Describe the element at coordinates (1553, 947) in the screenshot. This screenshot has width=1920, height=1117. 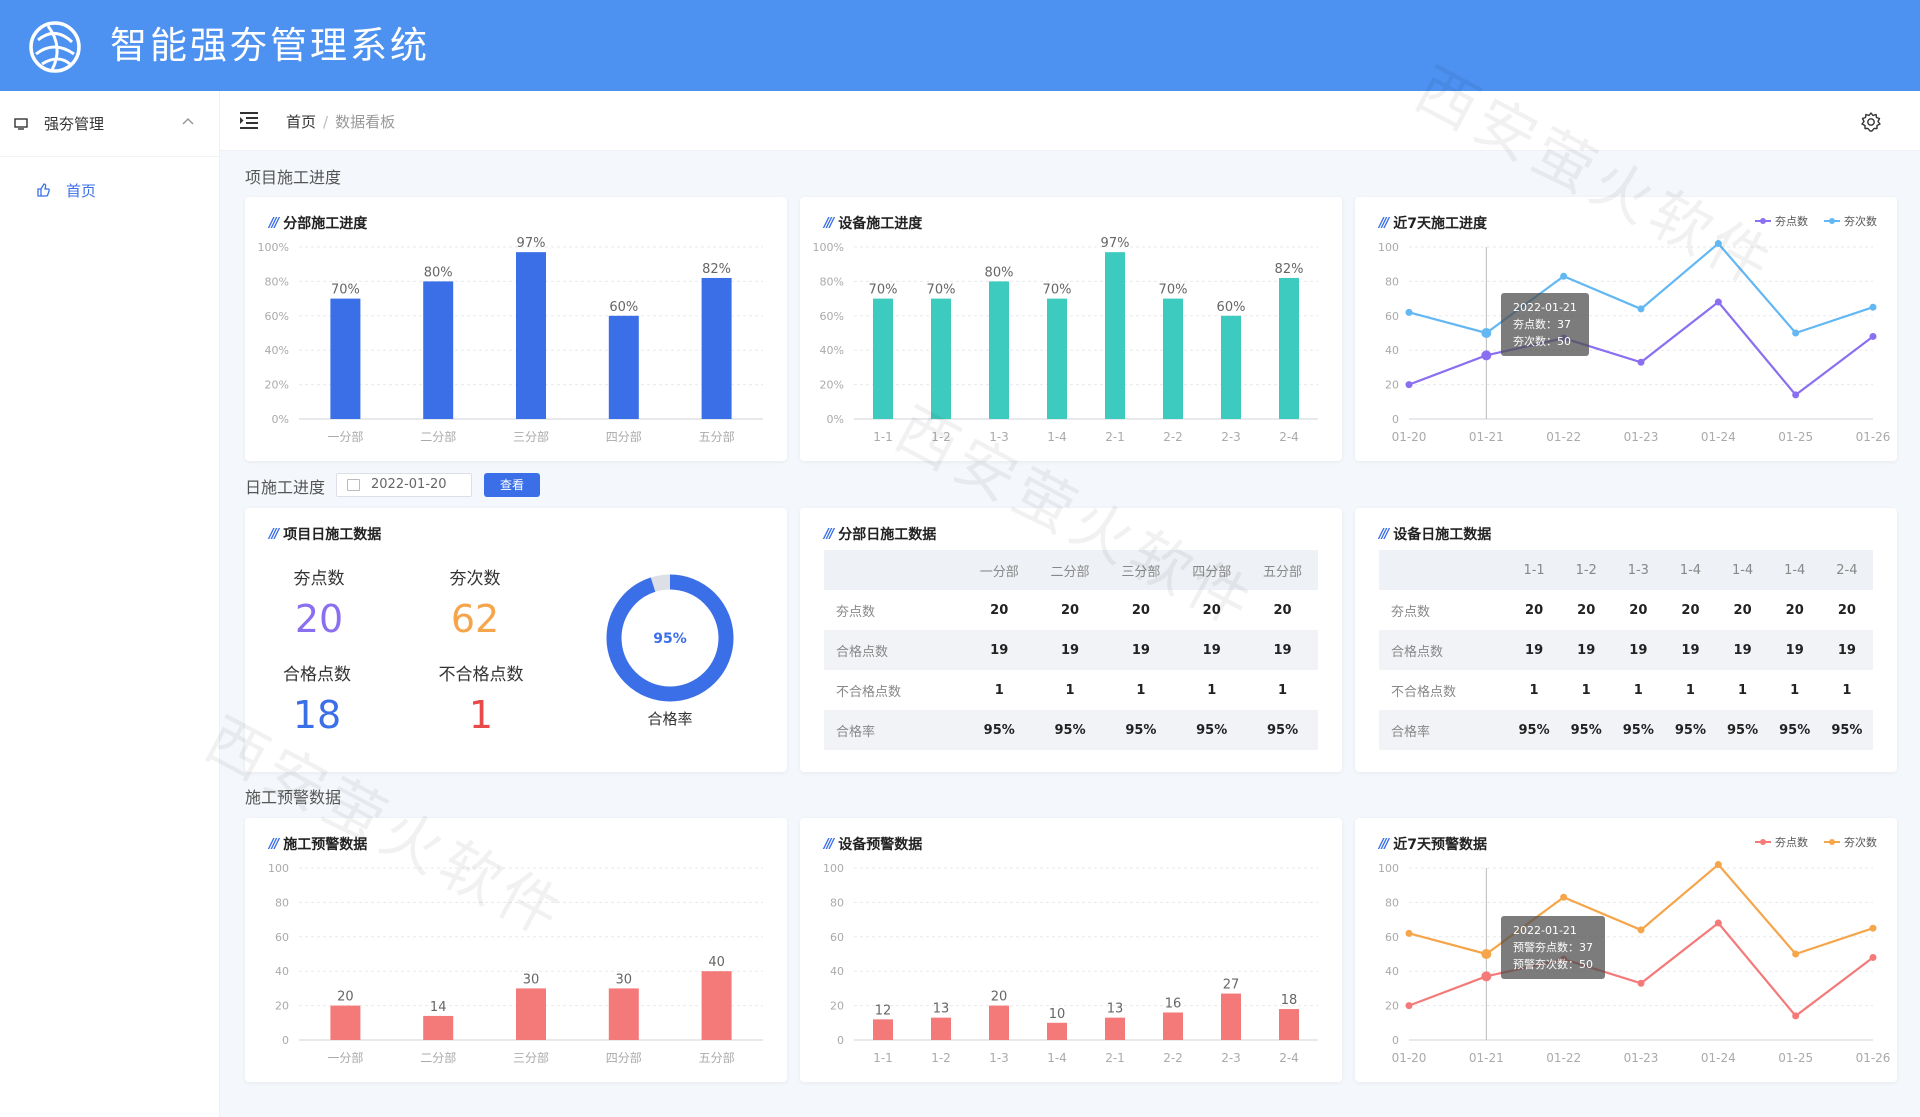
I see `tooltip-line: 预警夯点数：37` at that location.